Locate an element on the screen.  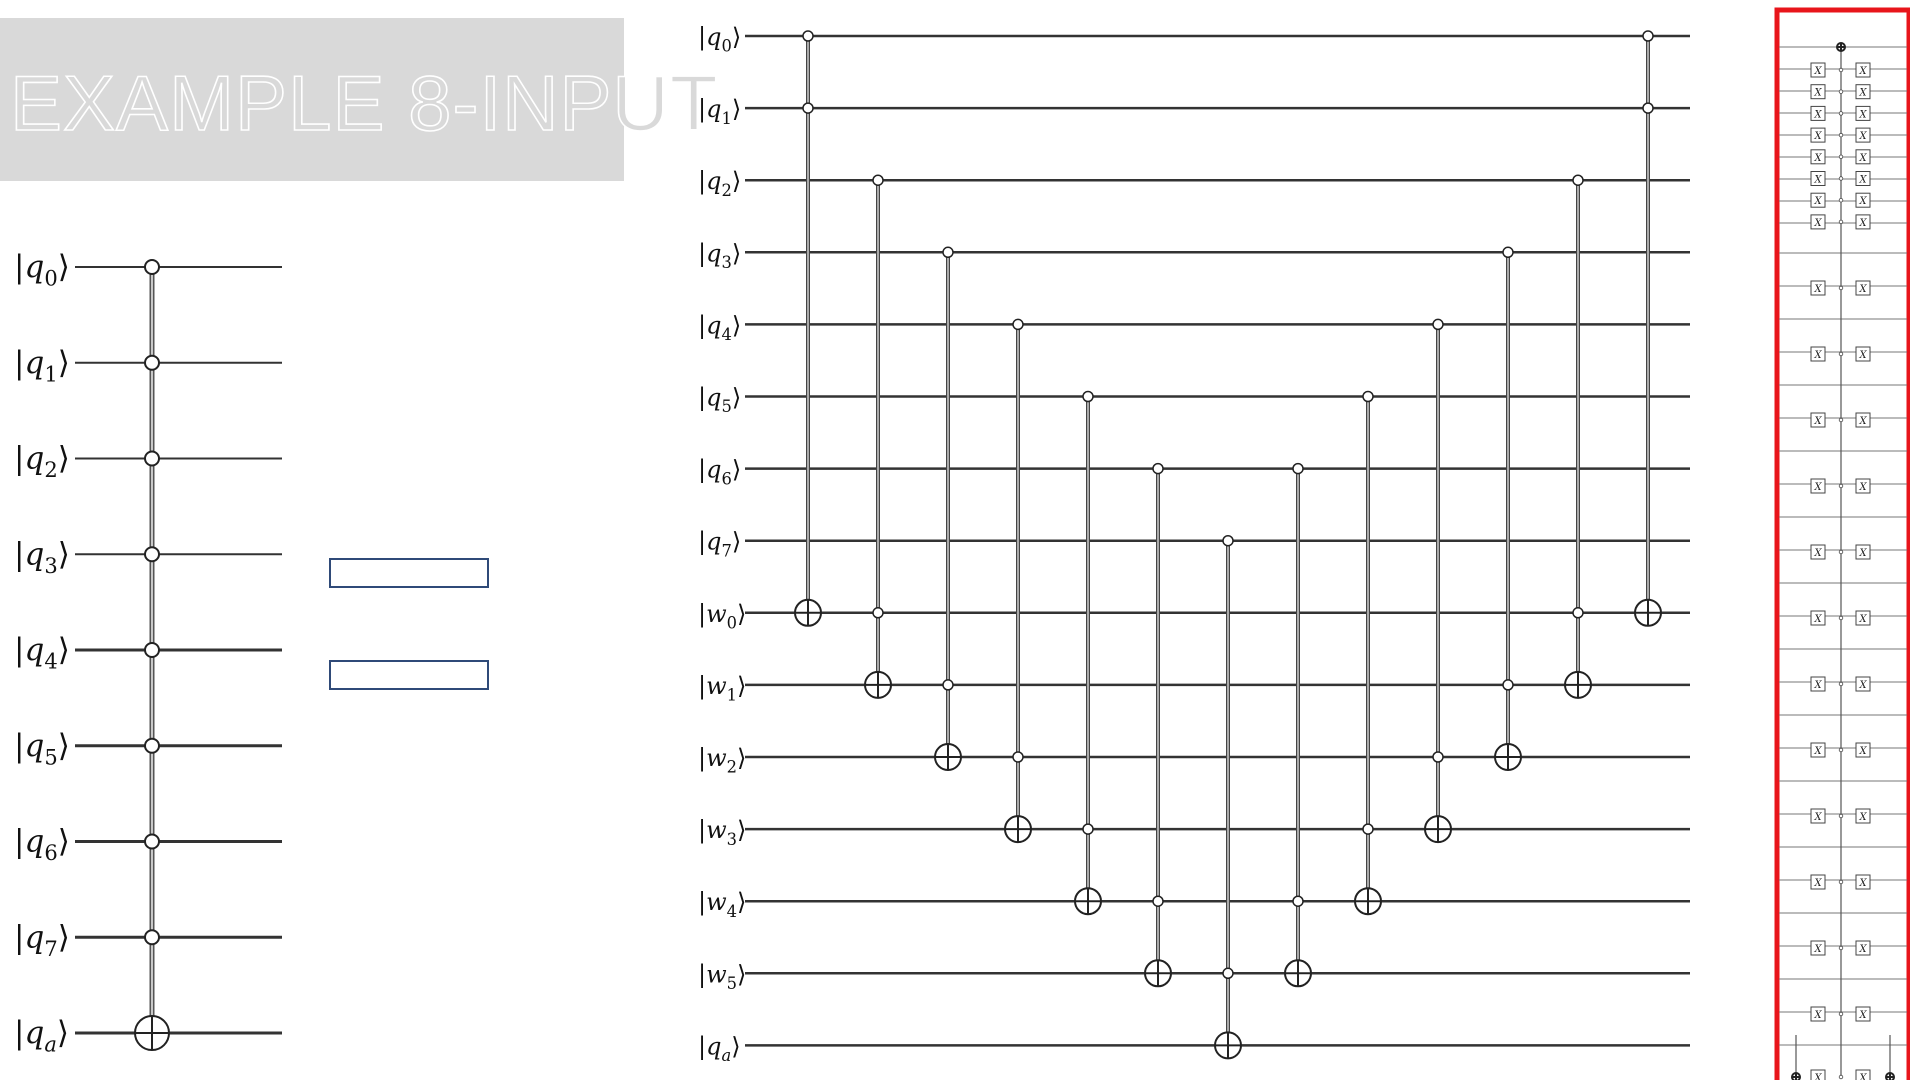
middle-wire-label: |q1⟩ is located at coordinates (719, 111).